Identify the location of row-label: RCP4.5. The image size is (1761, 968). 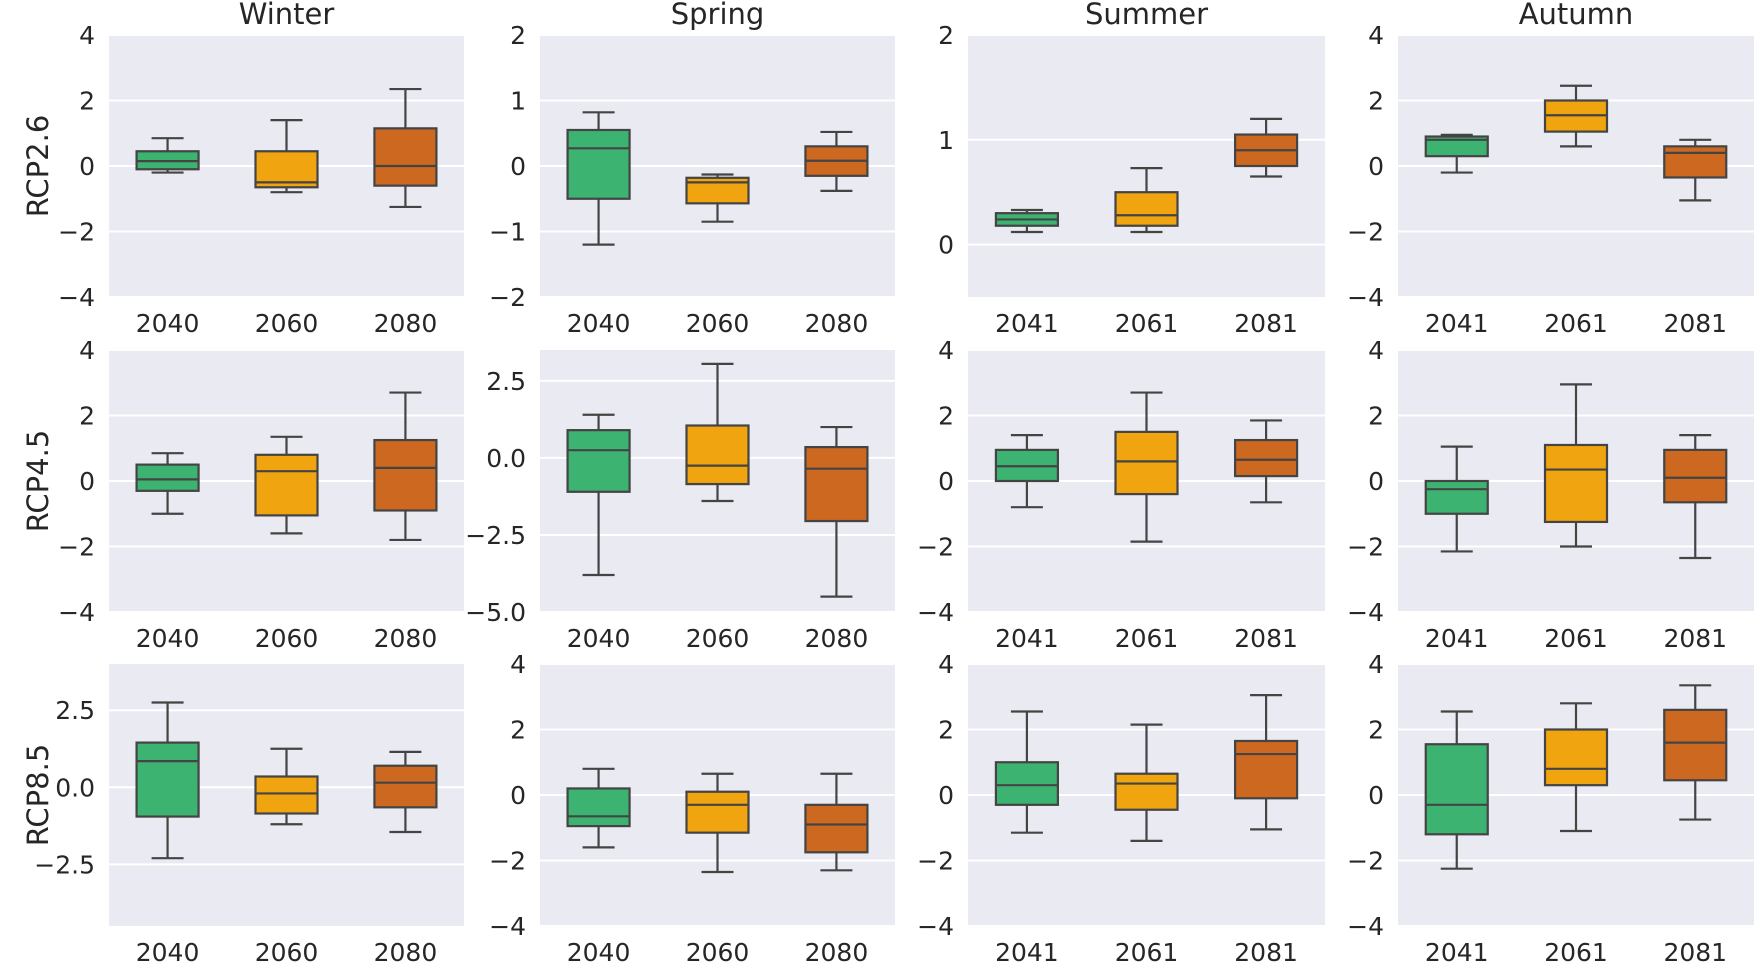
(38, 481).